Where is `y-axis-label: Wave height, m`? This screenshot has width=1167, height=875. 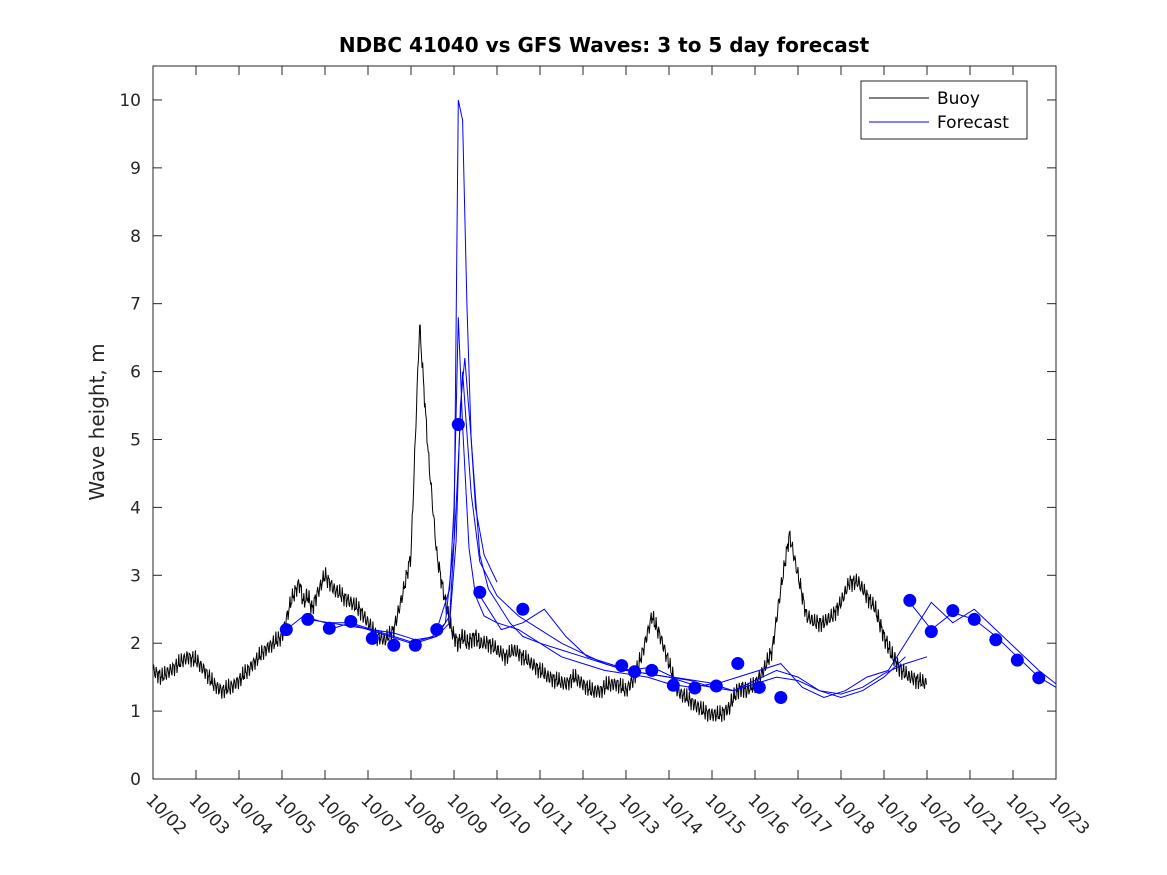
y-axis-label: Wave height, m is located at coordinates (97, 421).